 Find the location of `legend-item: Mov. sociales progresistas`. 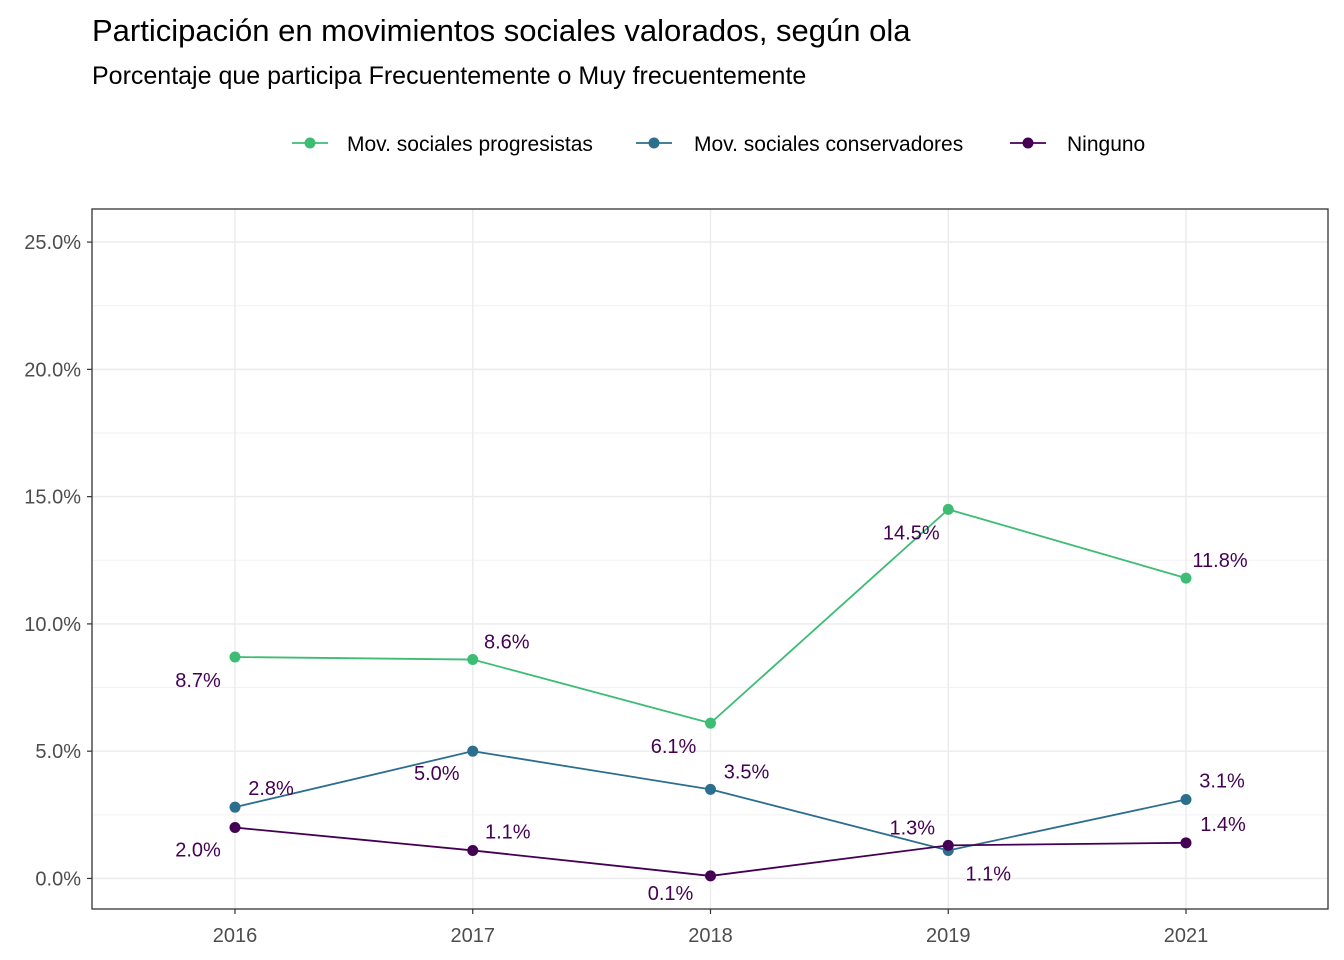

legend-item: Mov. sociales progresistas is located at coordinates (442, 144).